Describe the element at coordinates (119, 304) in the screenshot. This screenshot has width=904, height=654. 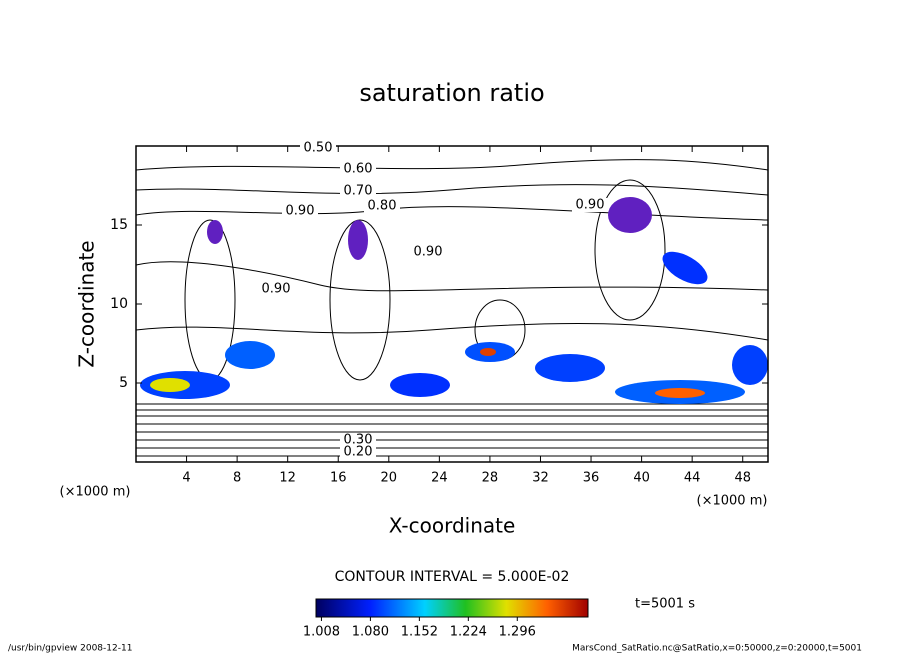
I see `y-tick-label: 10` at that location.